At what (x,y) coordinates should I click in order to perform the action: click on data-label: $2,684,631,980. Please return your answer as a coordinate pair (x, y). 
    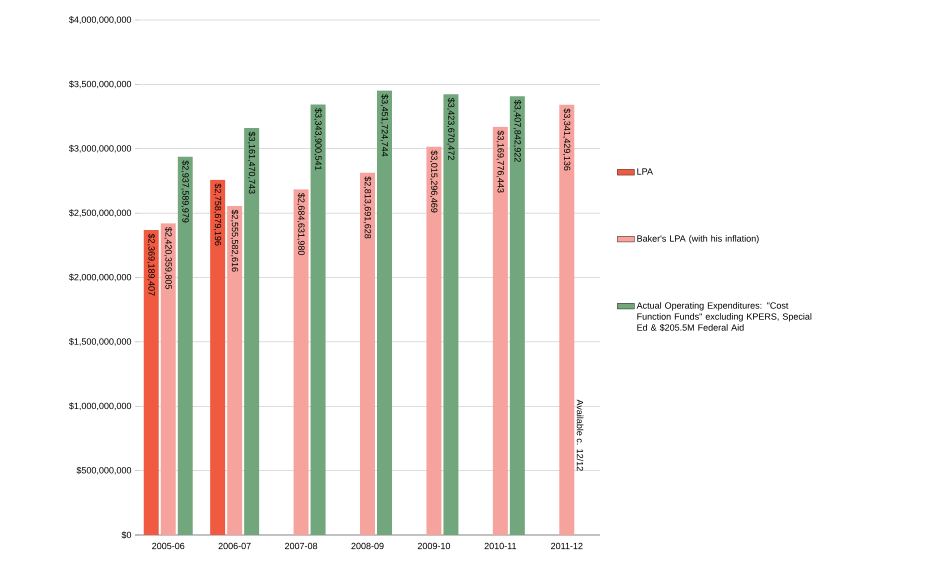
    Looking at the image, I should click on (301, 224).